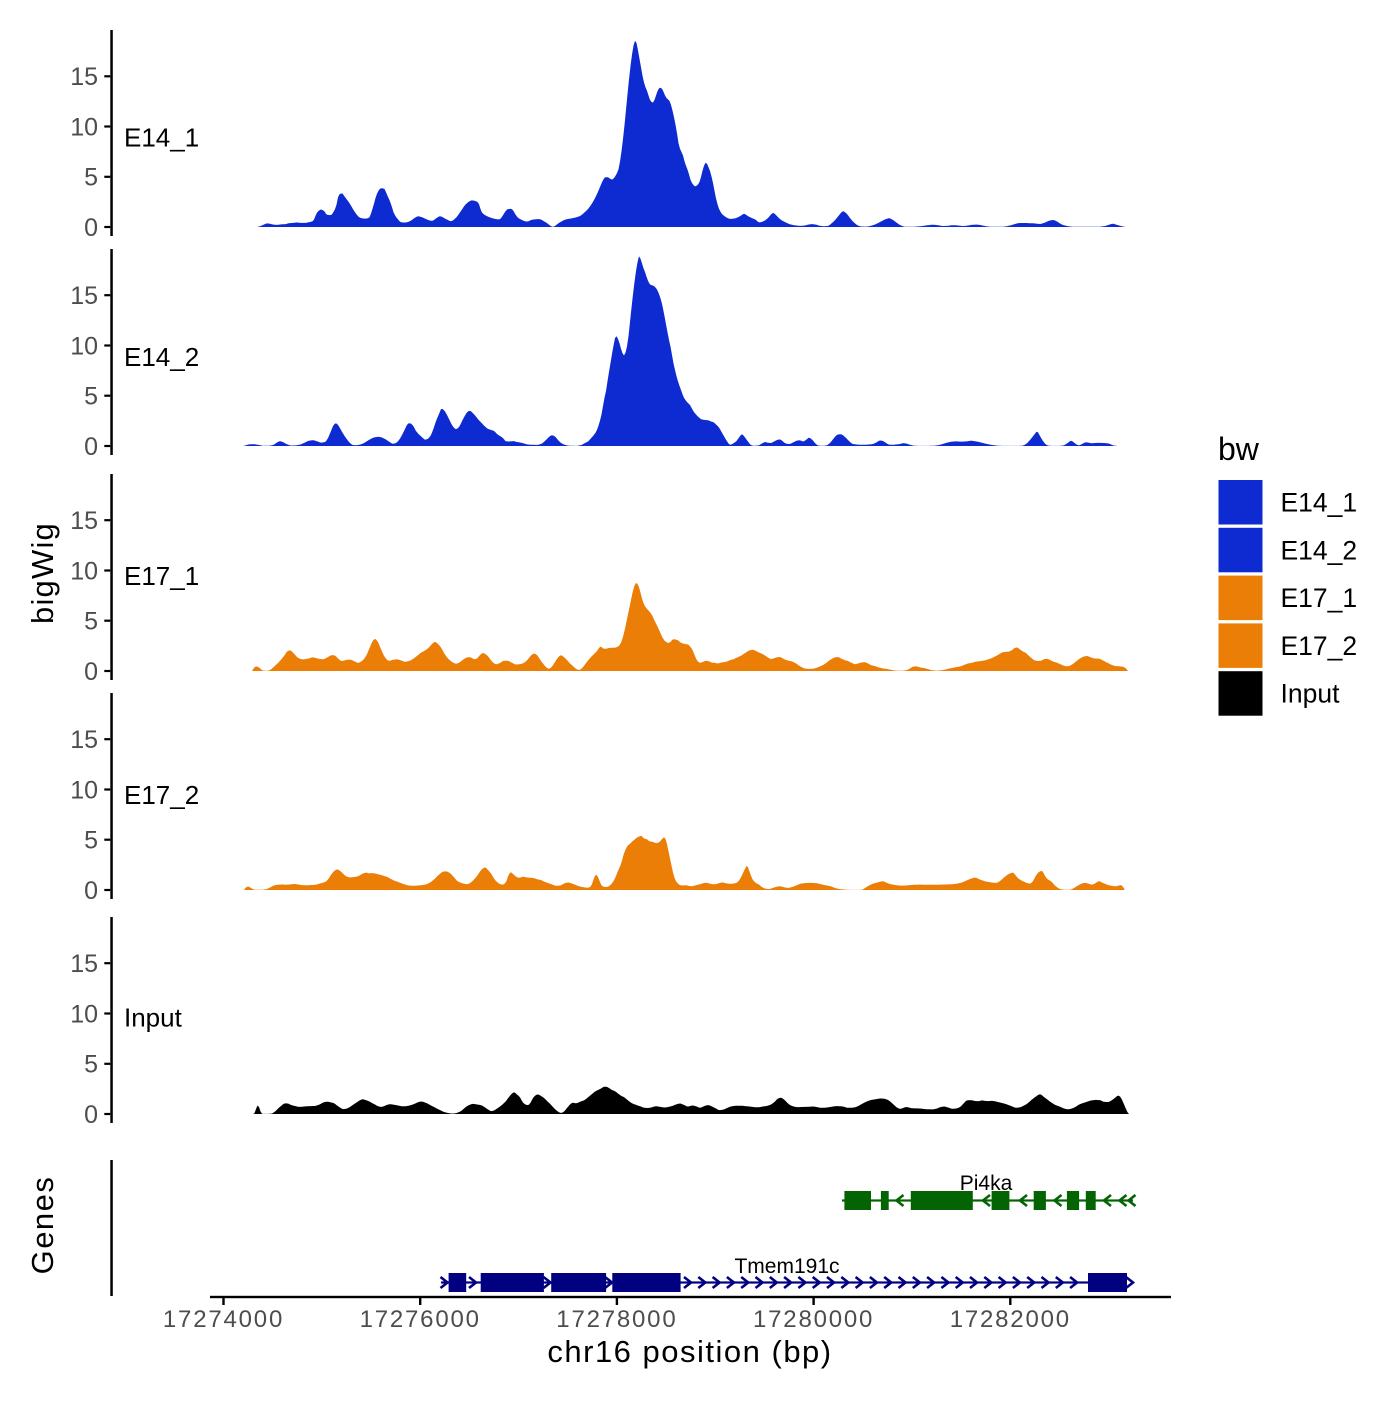 This screenshot has width=1400, height=1405. Describe the element at coordinates (786, 1266) in the screenshot. I see `svg-text: Tmem191c` at that location.